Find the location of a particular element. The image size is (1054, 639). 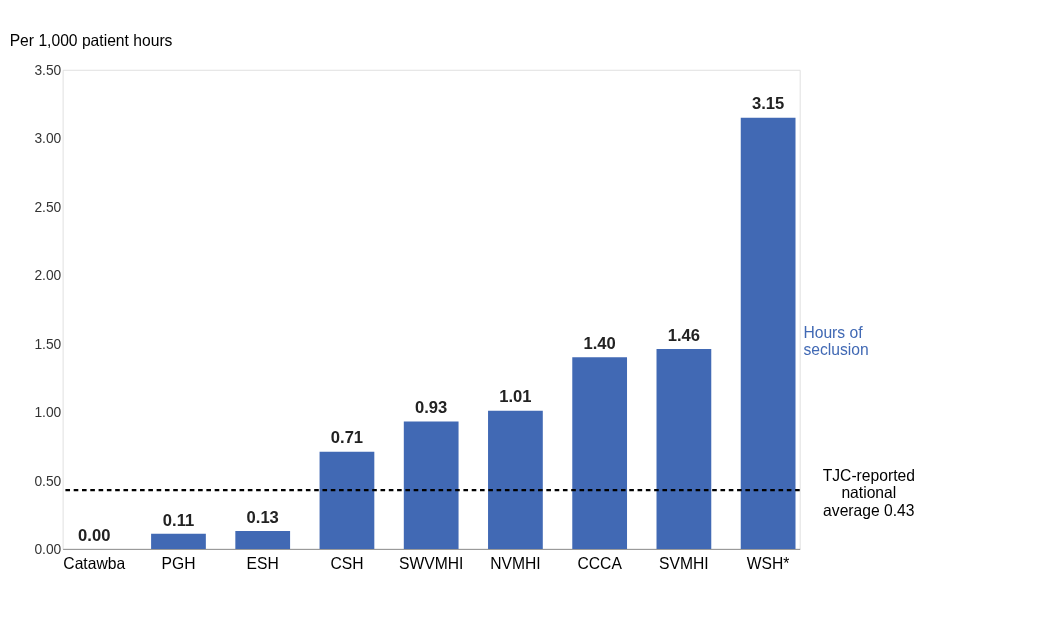

x-tick-label: PGH is located at coordinates (178, 563).